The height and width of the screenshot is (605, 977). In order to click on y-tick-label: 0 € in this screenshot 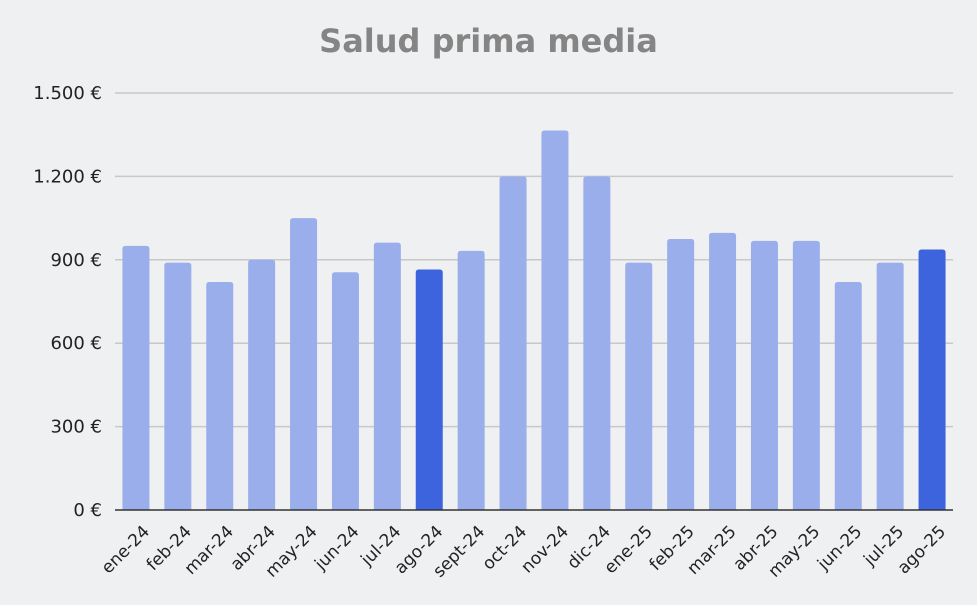, I will do `click(87, 510)`.